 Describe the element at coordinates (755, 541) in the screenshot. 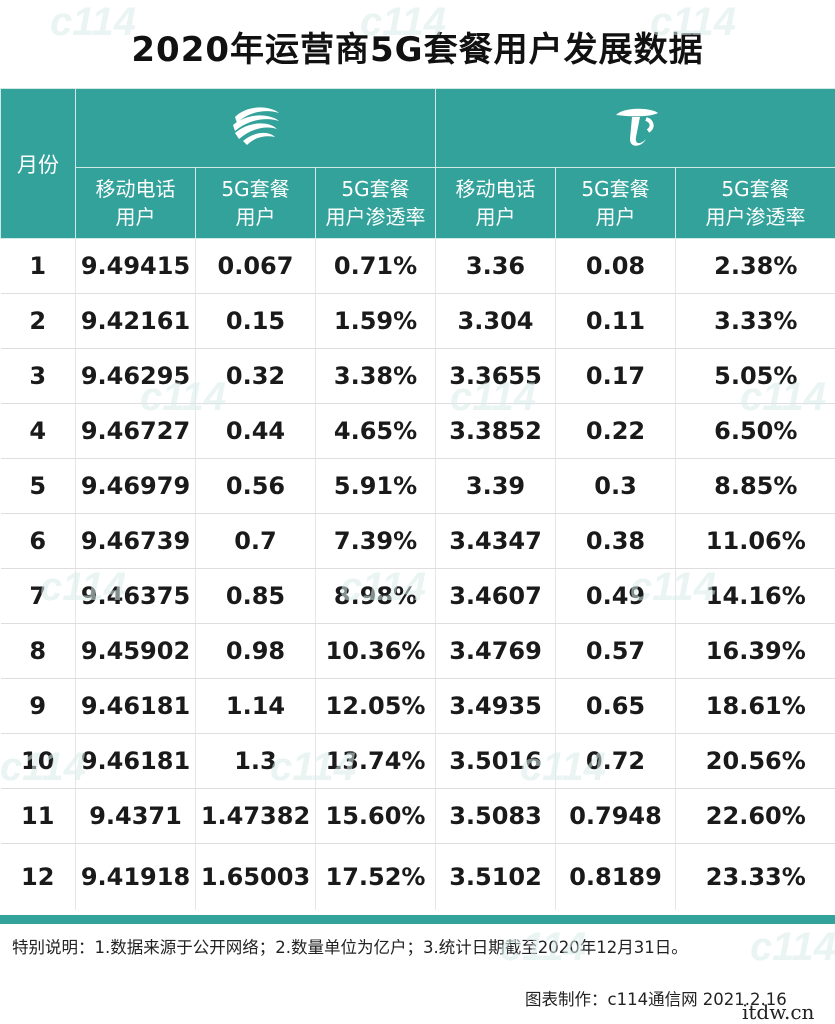

I see `value-cell: 11.06%` at that location.